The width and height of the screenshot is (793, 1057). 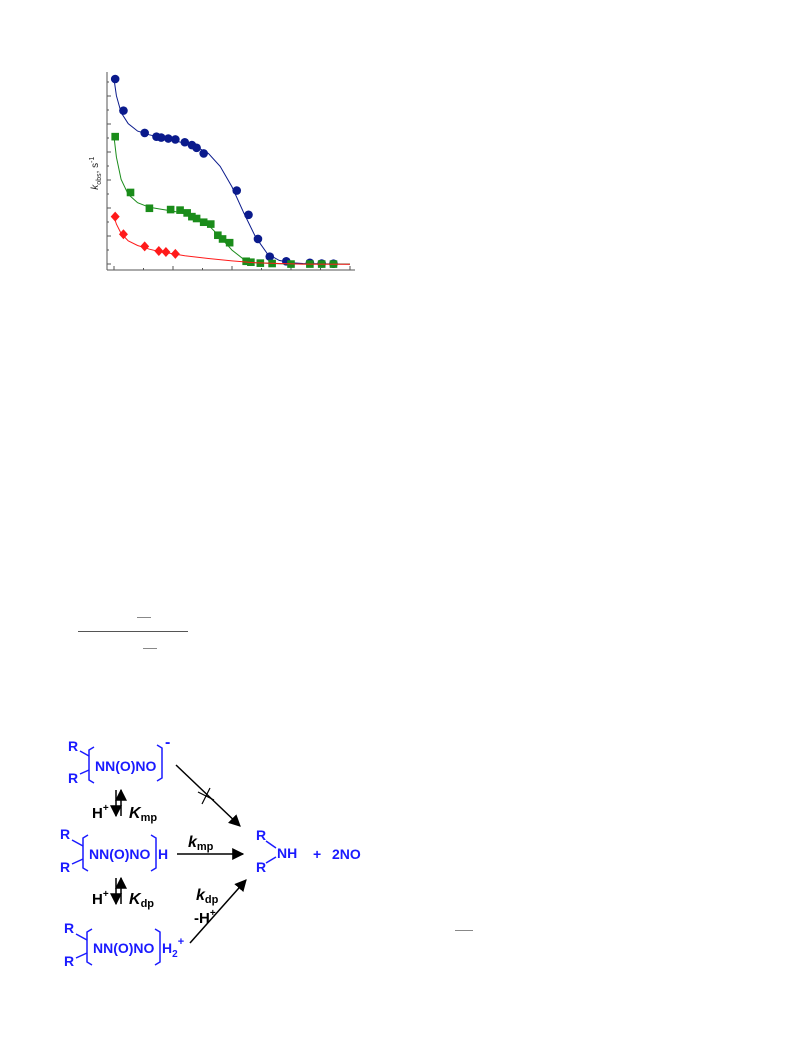 I want to click on y-axis-label-sup: -1, so click(x=92, y=159).